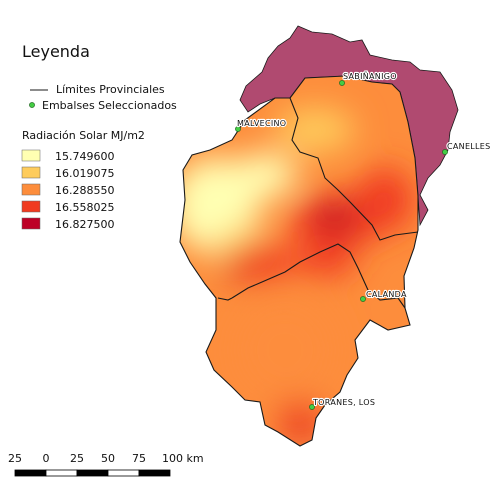  I want to click on radiation-zone-high-east, so click(385, 200).